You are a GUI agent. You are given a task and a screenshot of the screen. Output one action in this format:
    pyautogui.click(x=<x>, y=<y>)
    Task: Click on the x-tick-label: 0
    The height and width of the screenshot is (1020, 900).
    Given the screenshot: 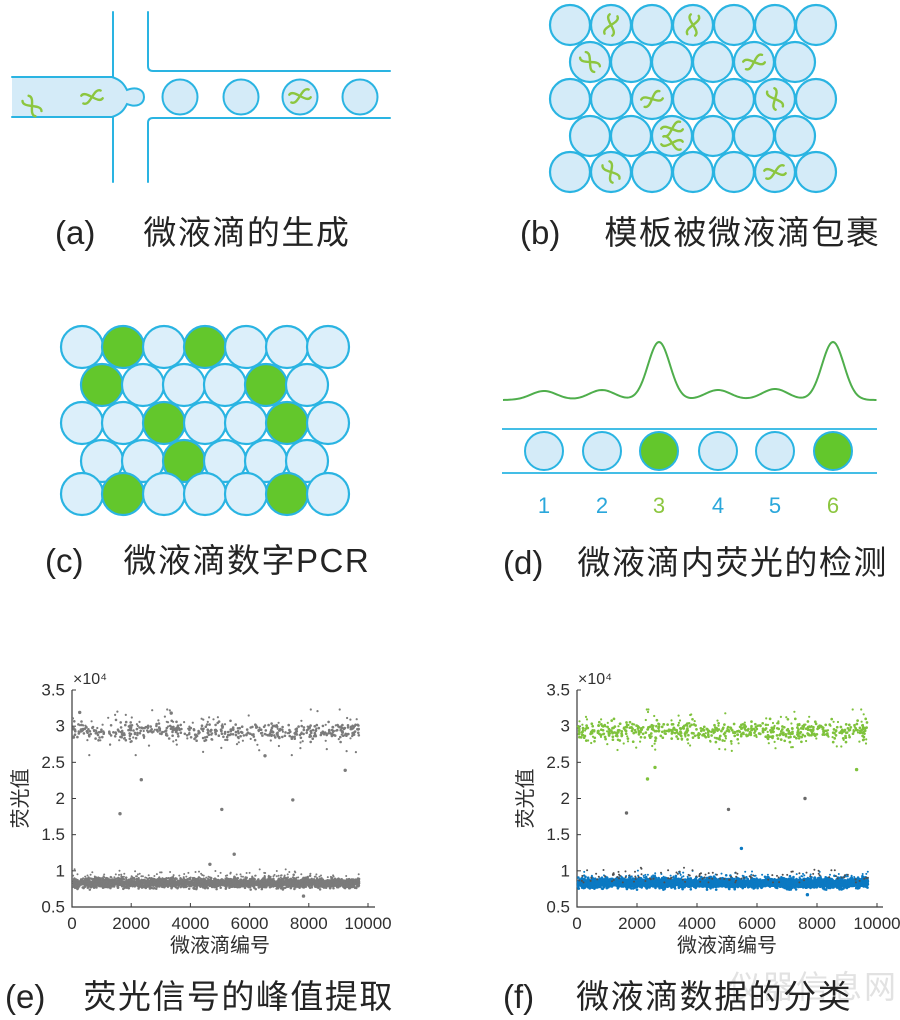 What is the action you would take?
    pyautogui.click(x=576, y=923)
    